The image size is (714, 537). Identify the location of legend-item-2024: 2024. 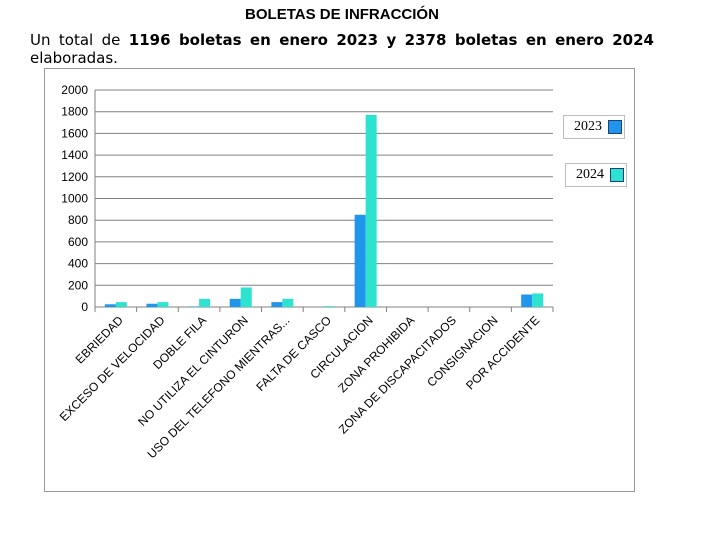
(596, 175).